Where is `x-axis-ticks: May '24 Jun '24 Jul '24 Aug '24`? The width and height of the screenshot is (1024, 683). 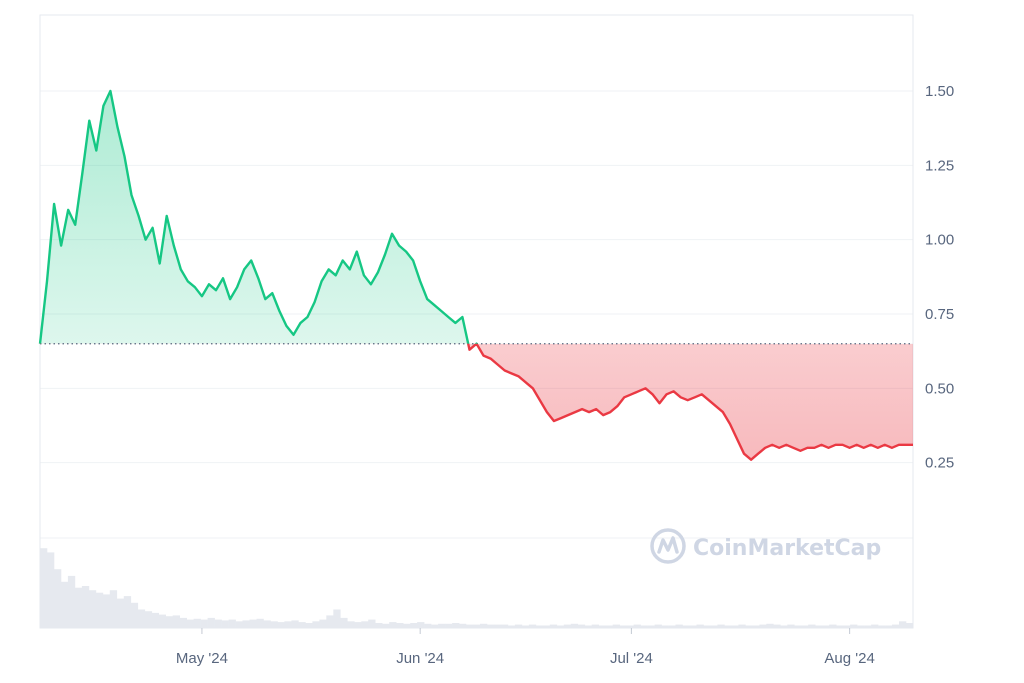
x-axis-ticks: May '24 Jun '24 Jul '24 Aug '24 is located at coordinates (525, 647).